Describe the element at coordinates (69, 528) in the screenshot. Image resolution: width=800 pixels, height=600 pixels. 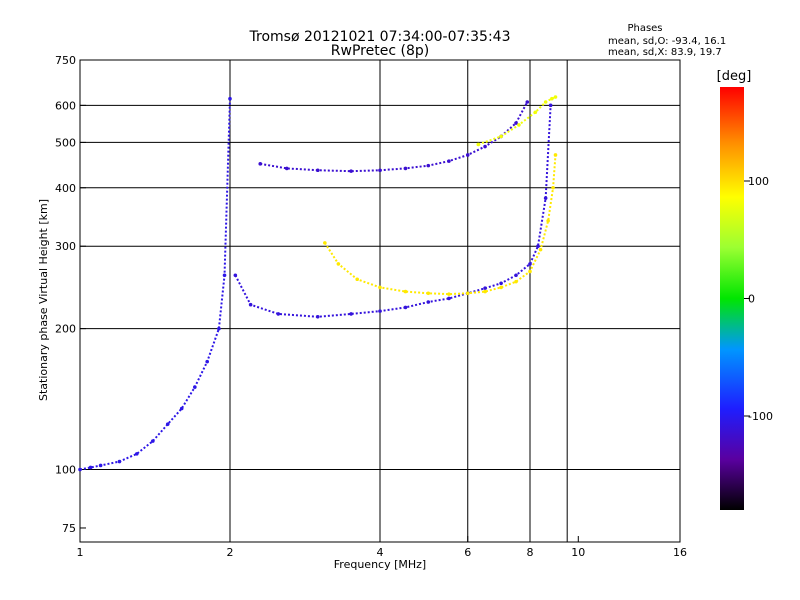
I see `y-tick-label: 75` at that location.